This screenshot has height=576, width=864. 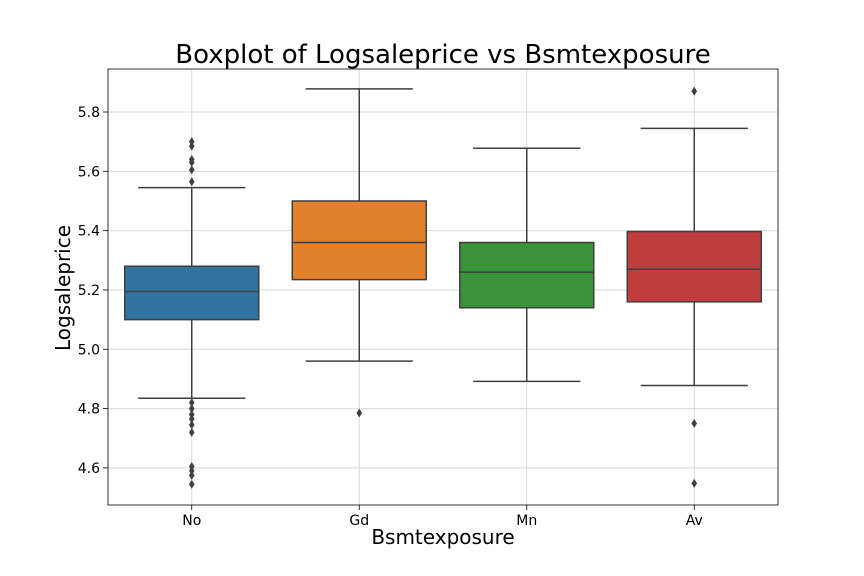 I want to click on box-gd, so click(x=359, y=253).